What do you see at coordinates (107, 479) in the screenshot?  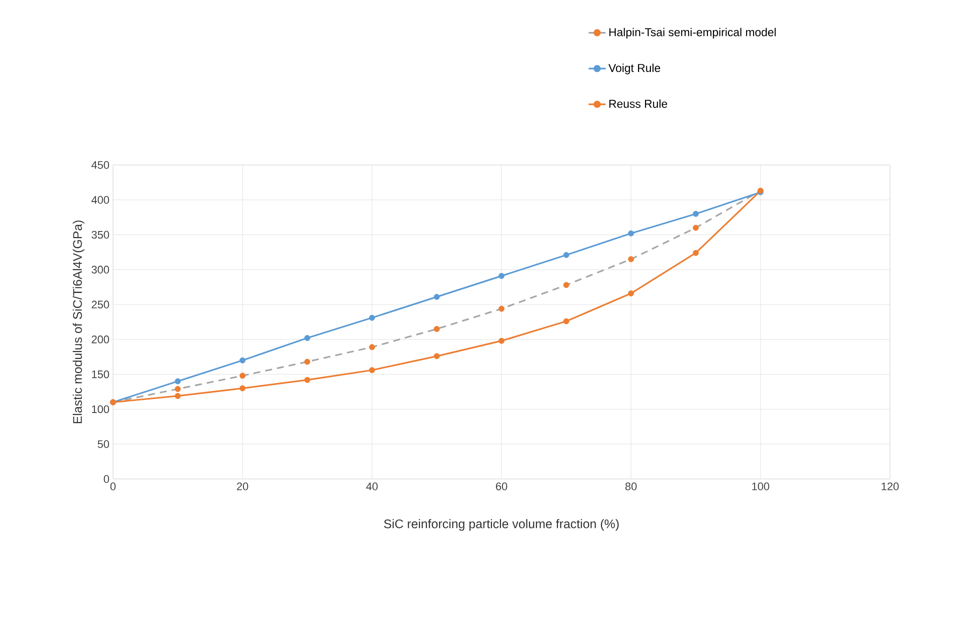 I see `y-tick-label: 0` at bounding box center [107, 479].